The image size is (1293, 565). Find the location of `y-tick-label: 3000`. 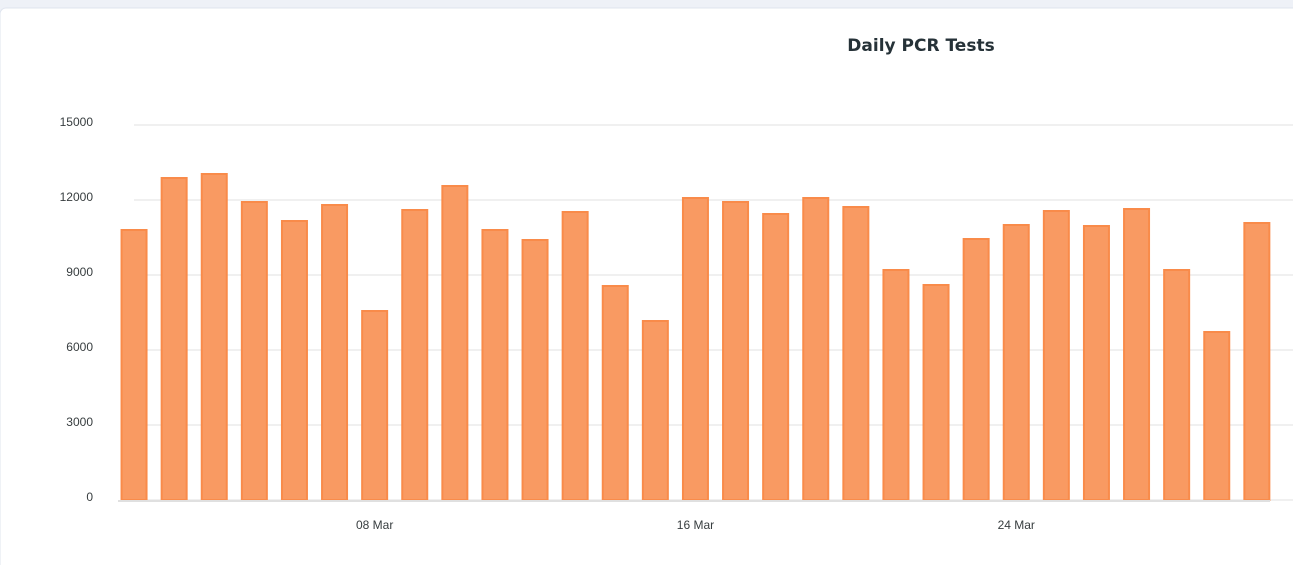

y-tick-label: 3000 is located at coordinates (79, 422).